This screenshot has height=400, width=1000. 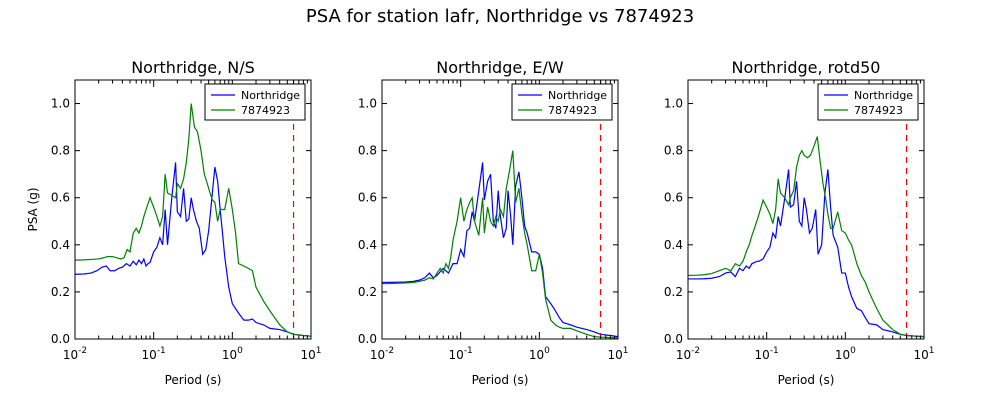 What do you see at coordinates (500, 67) in the screenshot?
I see `subplot-title: Northridge, E/W` at bounding box center [500, 67].